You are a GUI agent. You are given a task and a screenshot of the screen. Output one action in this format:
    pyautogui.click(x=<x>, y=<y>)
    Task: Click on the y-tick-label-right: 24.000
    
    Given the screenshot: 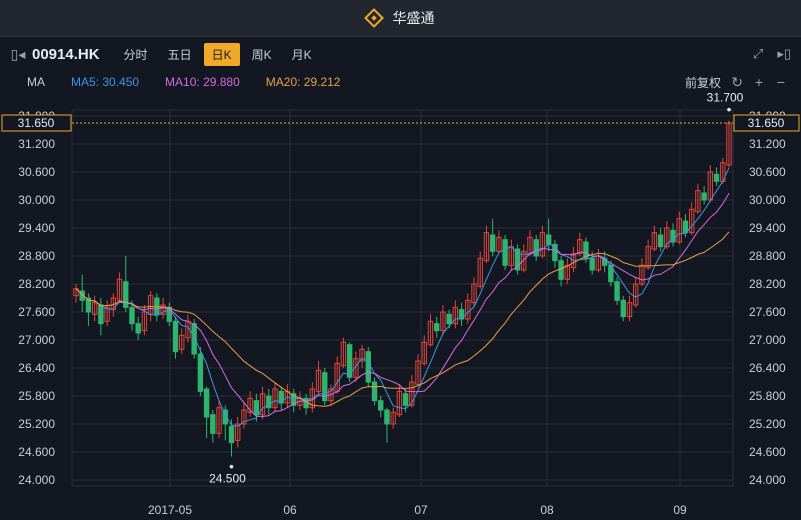 What is the action you would take?
    pyautogui.click(x=767, y=480)
    